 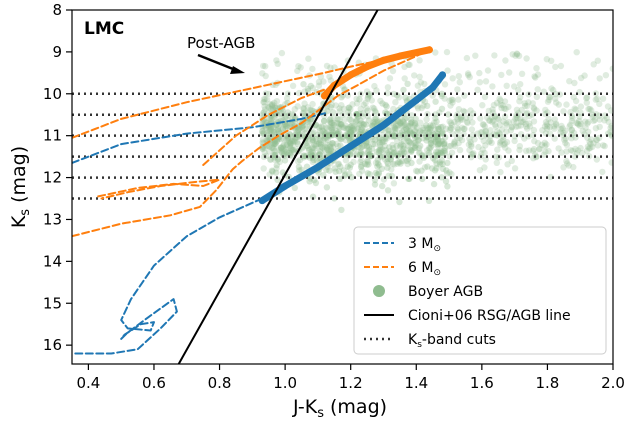 I want to click on legend-label-boyer: Boyer AGB, so click(x=445, y=292).